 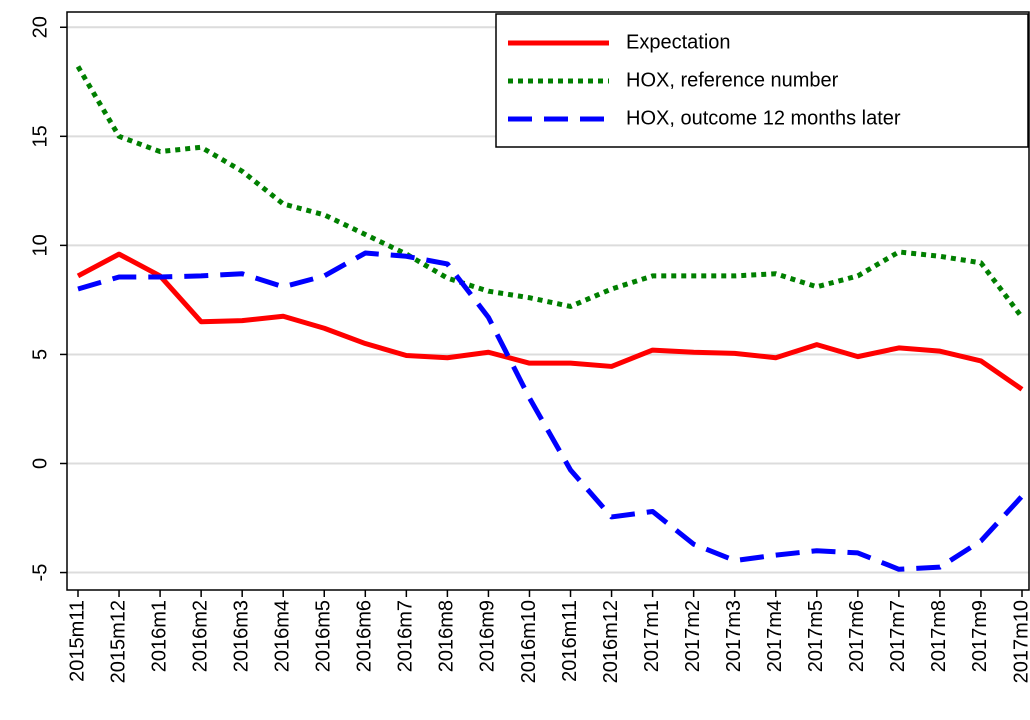 I want to click on x-tick-label: 2016m12, so click(x=611, y=641).